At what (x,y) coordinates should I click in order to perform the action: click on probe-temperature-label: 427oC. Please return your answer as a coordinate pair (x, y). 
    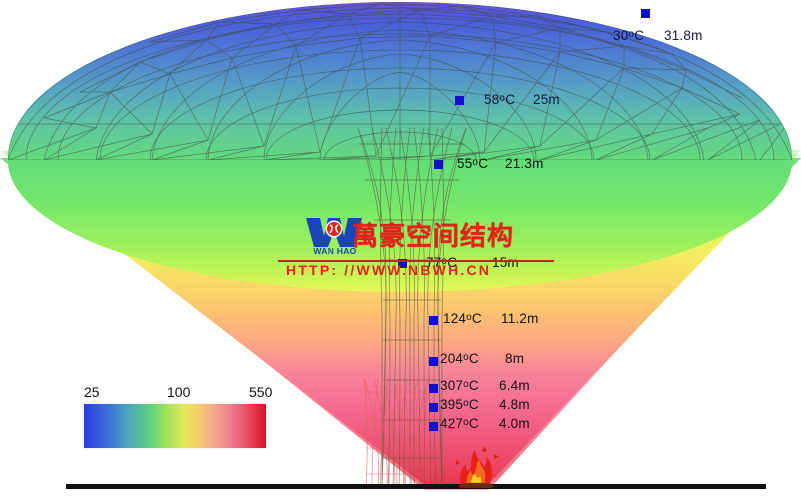
    Looking at the image, I should click on (459, 423).